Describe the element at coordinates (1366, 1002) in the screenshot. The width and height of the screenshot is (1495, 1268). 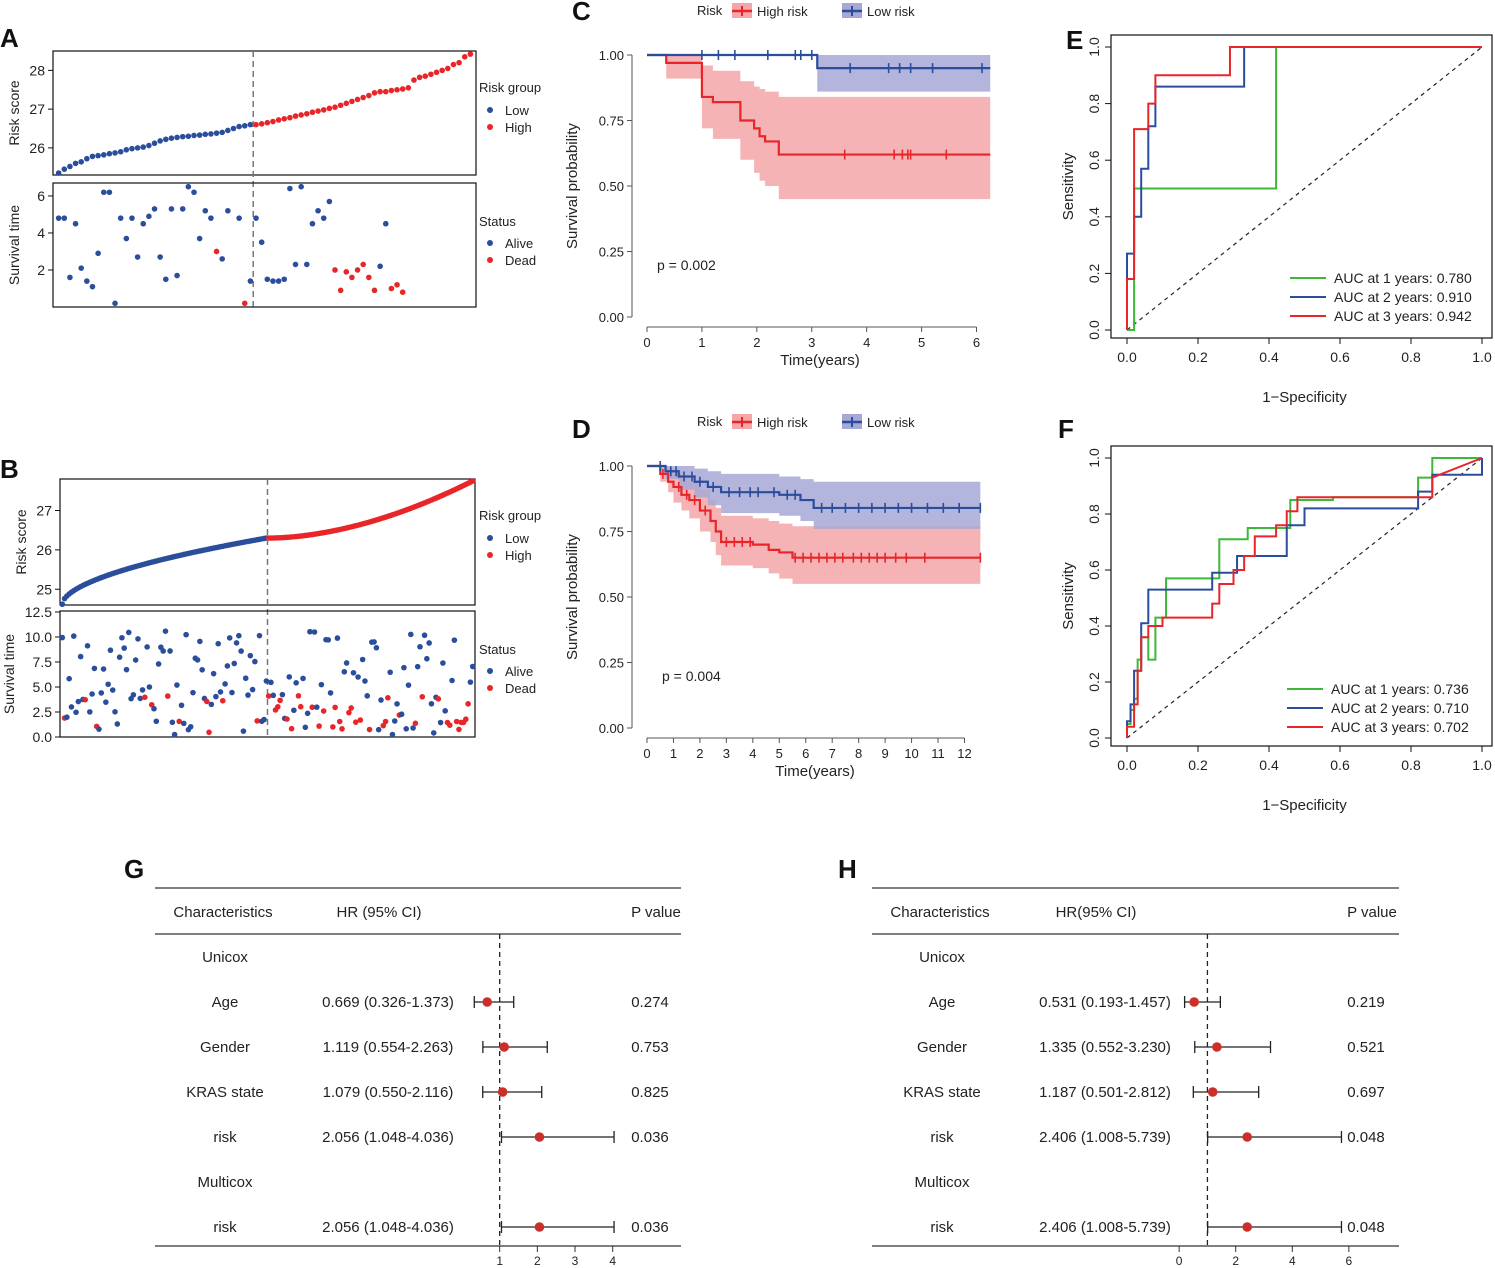
I see `p-value-text: 0.219` at that location.